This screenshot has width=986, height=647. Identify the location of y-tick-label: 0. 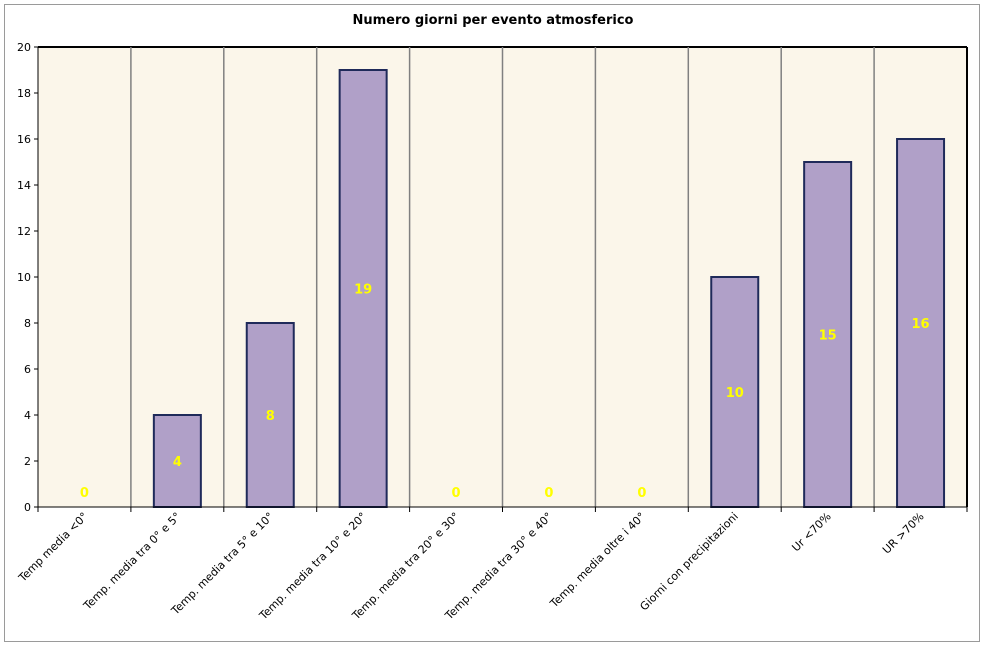
(27, 507).